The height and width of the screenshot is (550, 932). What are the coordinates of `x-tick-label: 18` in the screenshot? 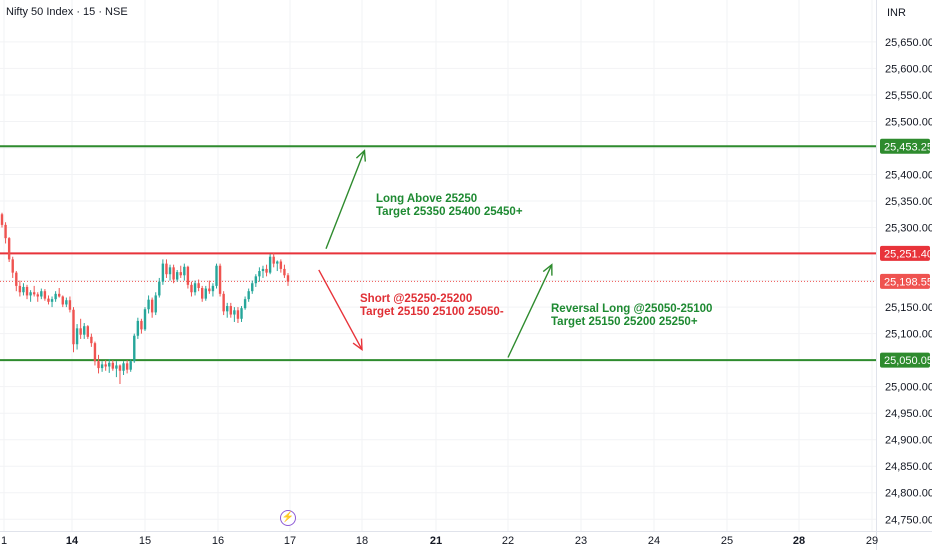 It's located at (362, 541).